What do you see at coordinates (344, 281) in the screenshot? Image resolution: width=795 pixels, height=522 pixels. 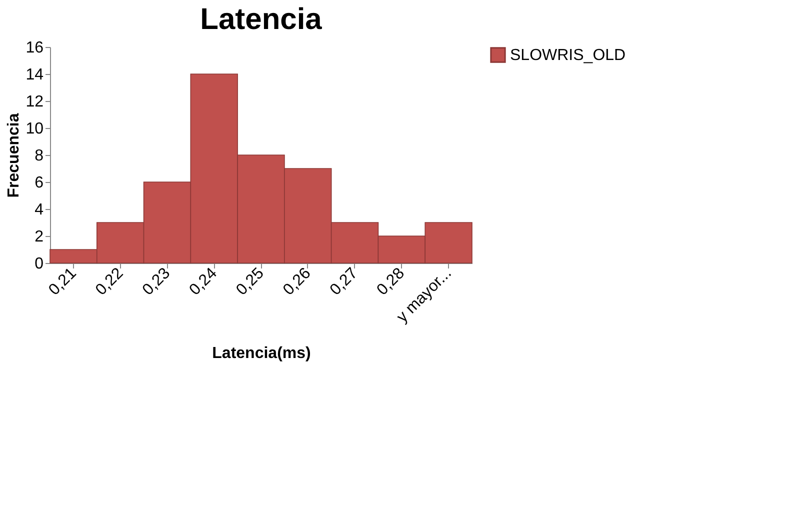 I see `x-tick-label: 0,27` at bounding box center [344, 281].